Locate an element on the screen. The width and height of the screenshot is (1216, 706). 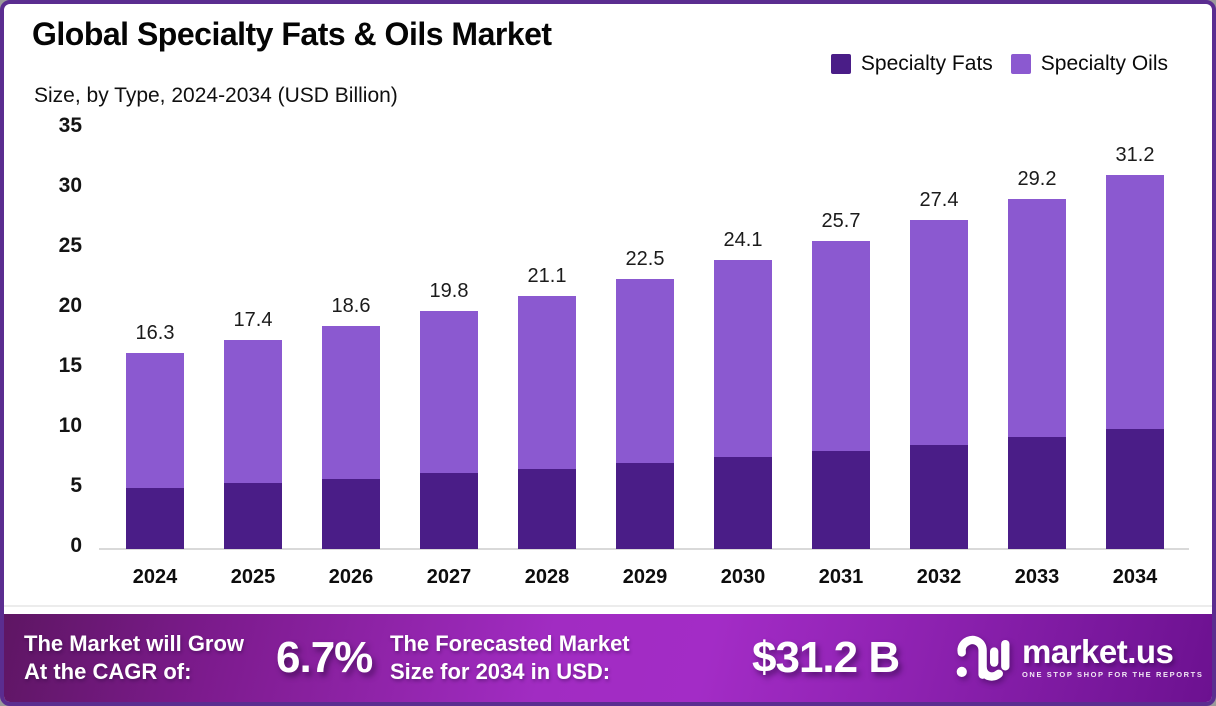
bar-2034-specialty-fats is located at coordinates (1135, 489).